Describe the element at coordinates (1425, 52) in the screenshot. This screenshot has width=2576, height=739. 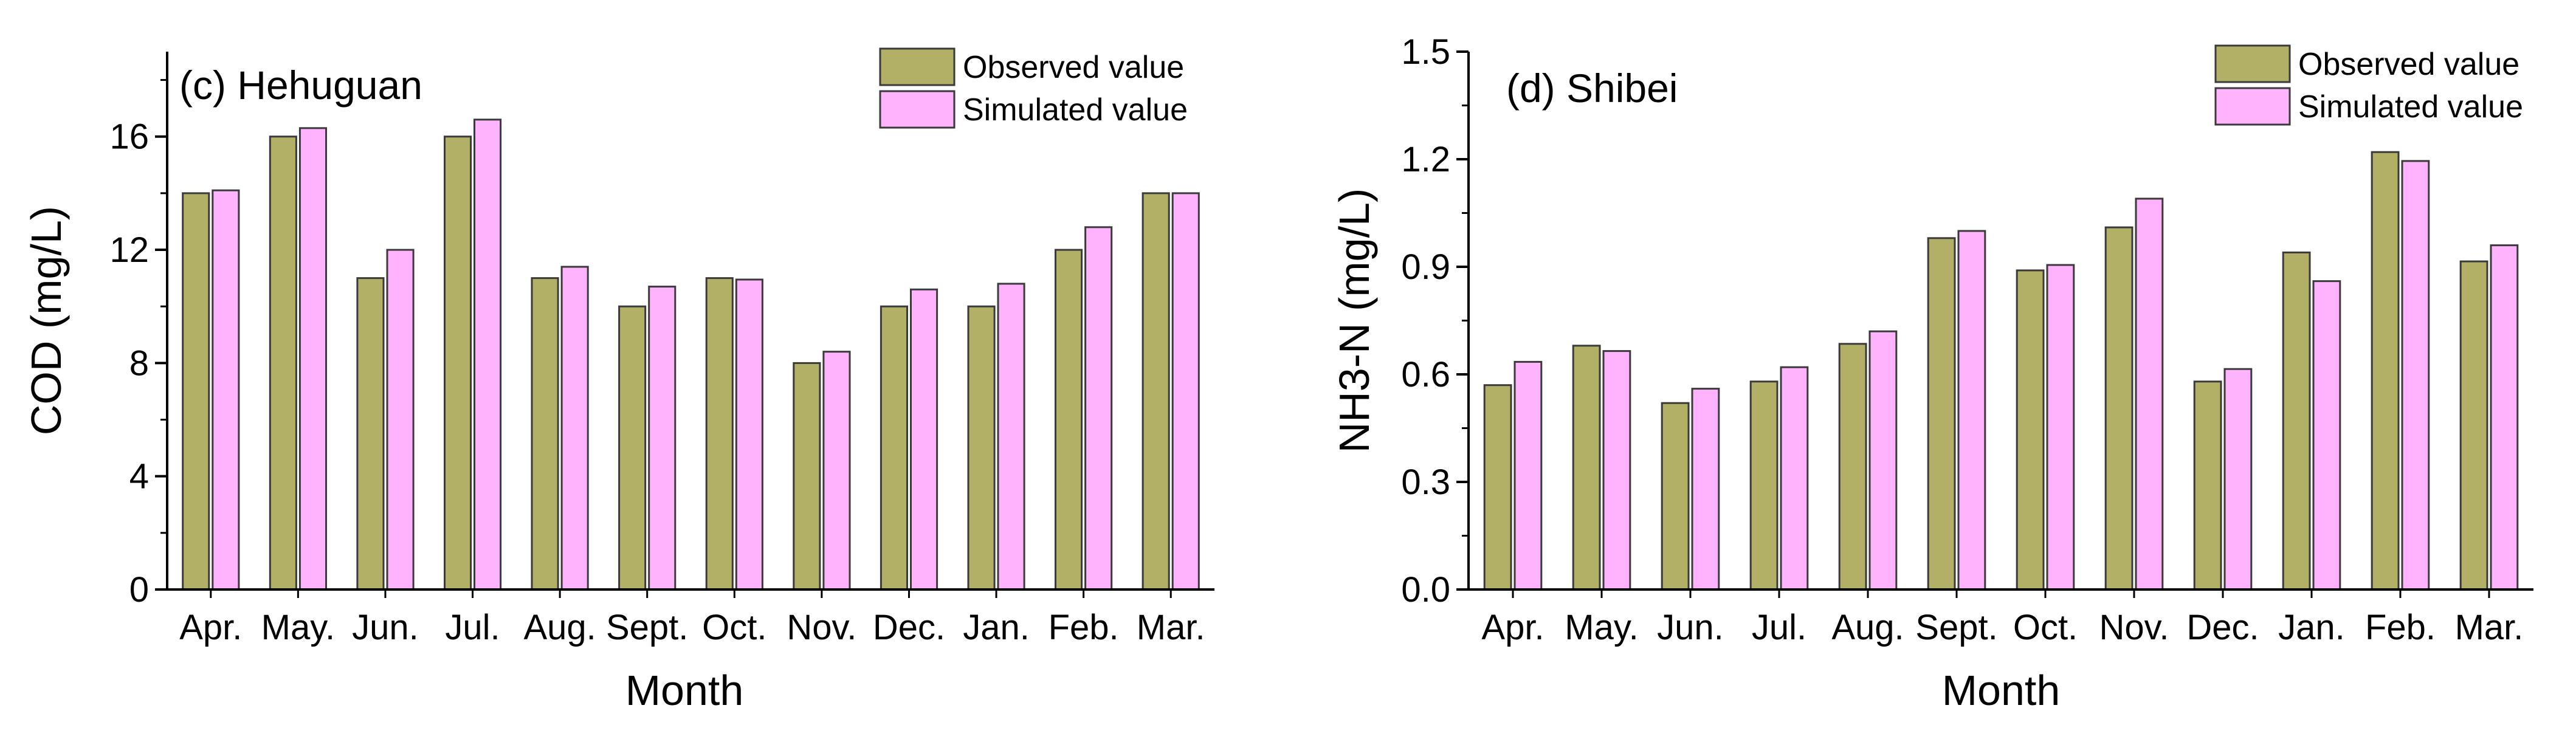
I see `y-tick-label: 1.5` at that location.